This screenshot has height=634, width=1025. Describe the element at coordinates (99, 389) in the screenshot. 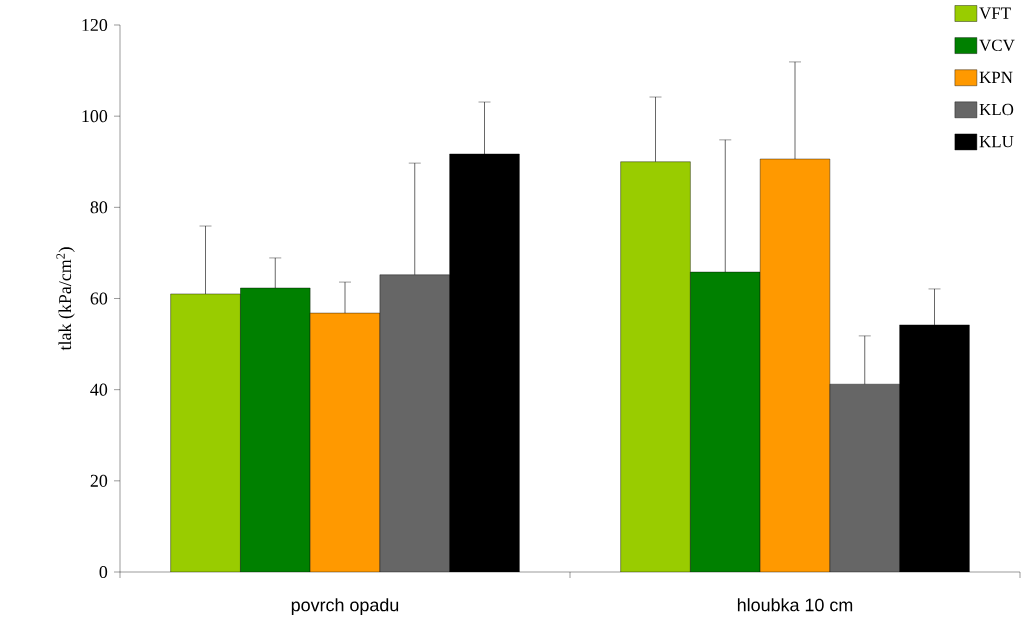

I see `y-tick-label: 40` at that location.